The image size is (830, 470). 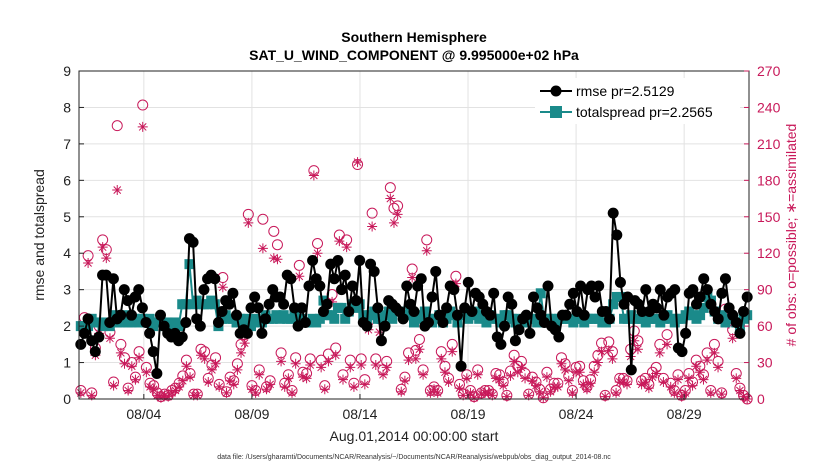 What do you see at coordinates (414, 436) in the screenshot?
I see `x-axis-label: Aug.01,2014 00:00:00 start` at bounding box center [414, 436].